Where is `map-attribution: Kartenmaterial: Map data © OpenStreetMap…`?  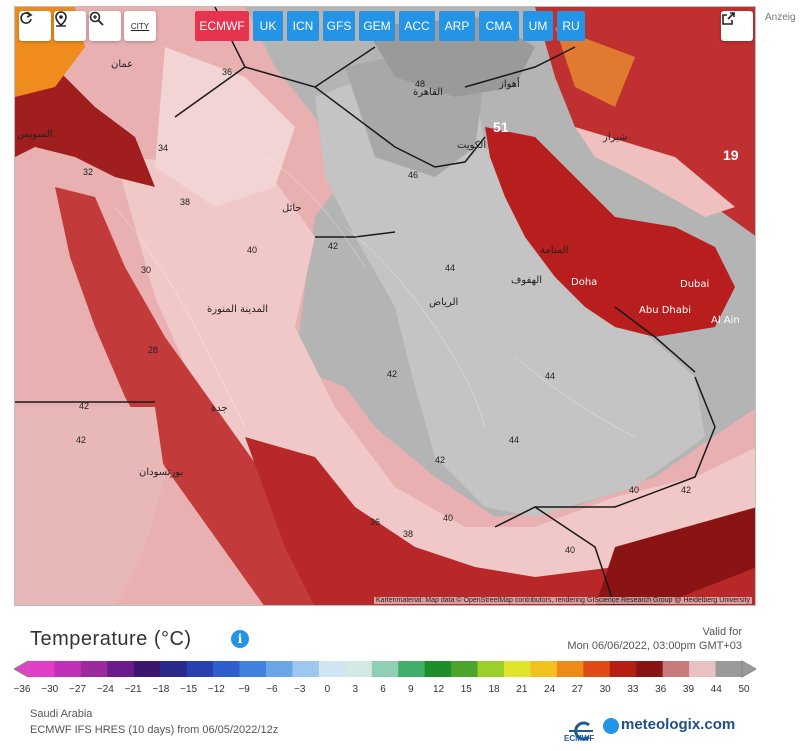
map-attribution: Kartenmaterial: Map data © OpenStreetMap… is located at coordinates (562, 600).